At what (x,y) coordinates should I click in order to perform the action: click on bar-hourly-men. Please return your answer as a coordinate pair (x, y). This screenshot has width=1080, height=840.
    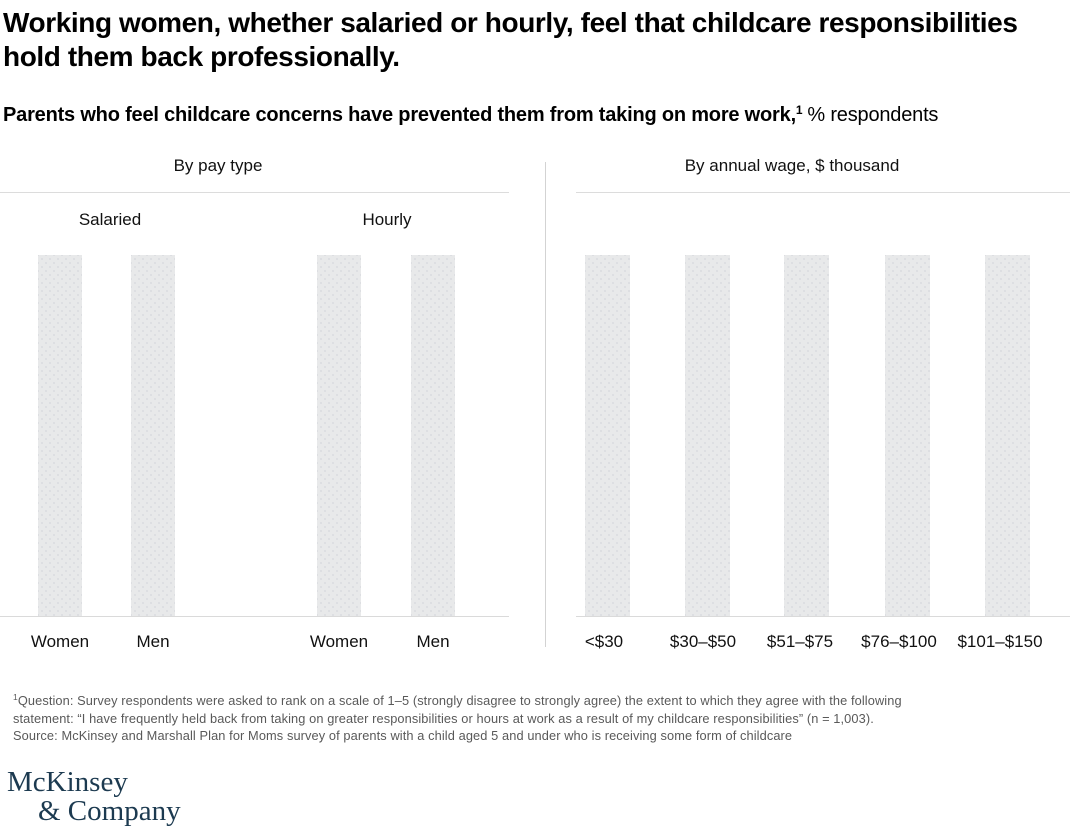
    Looking at the image, I should click on (433, 435).